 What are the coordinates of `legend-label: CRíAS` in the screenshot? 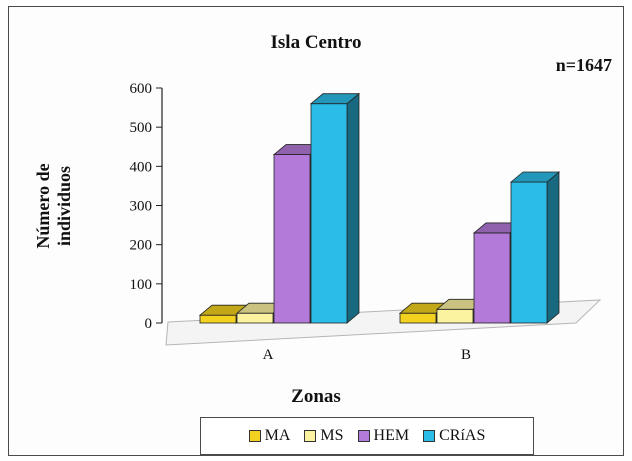 It's located at (462, 435).